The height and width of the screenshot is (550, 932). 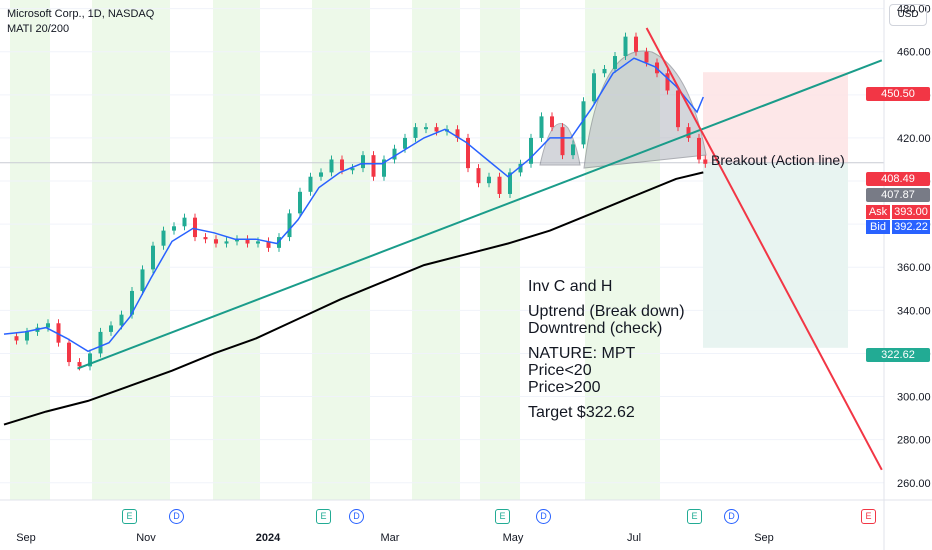 I want to click on y-tick-label: 280.00, so click(x=914, y=441).